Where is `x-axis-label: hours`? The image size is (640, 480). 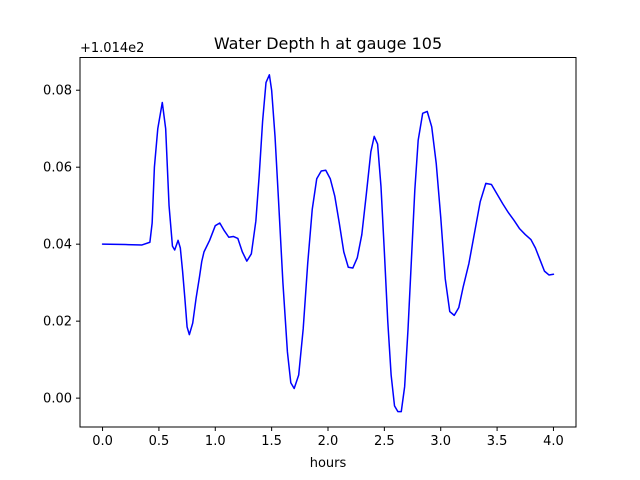
x-axis-label: hours is located at coordinates (328, 463).